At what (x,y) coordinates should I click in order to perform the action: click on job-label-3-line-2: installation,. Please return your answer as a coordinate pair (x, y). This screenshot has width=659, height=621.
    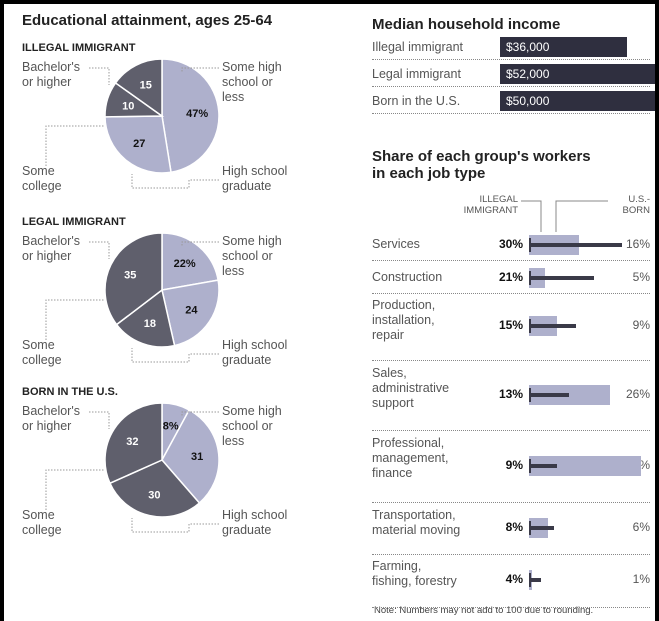
    Looking at the image, I should click on (403, 320).